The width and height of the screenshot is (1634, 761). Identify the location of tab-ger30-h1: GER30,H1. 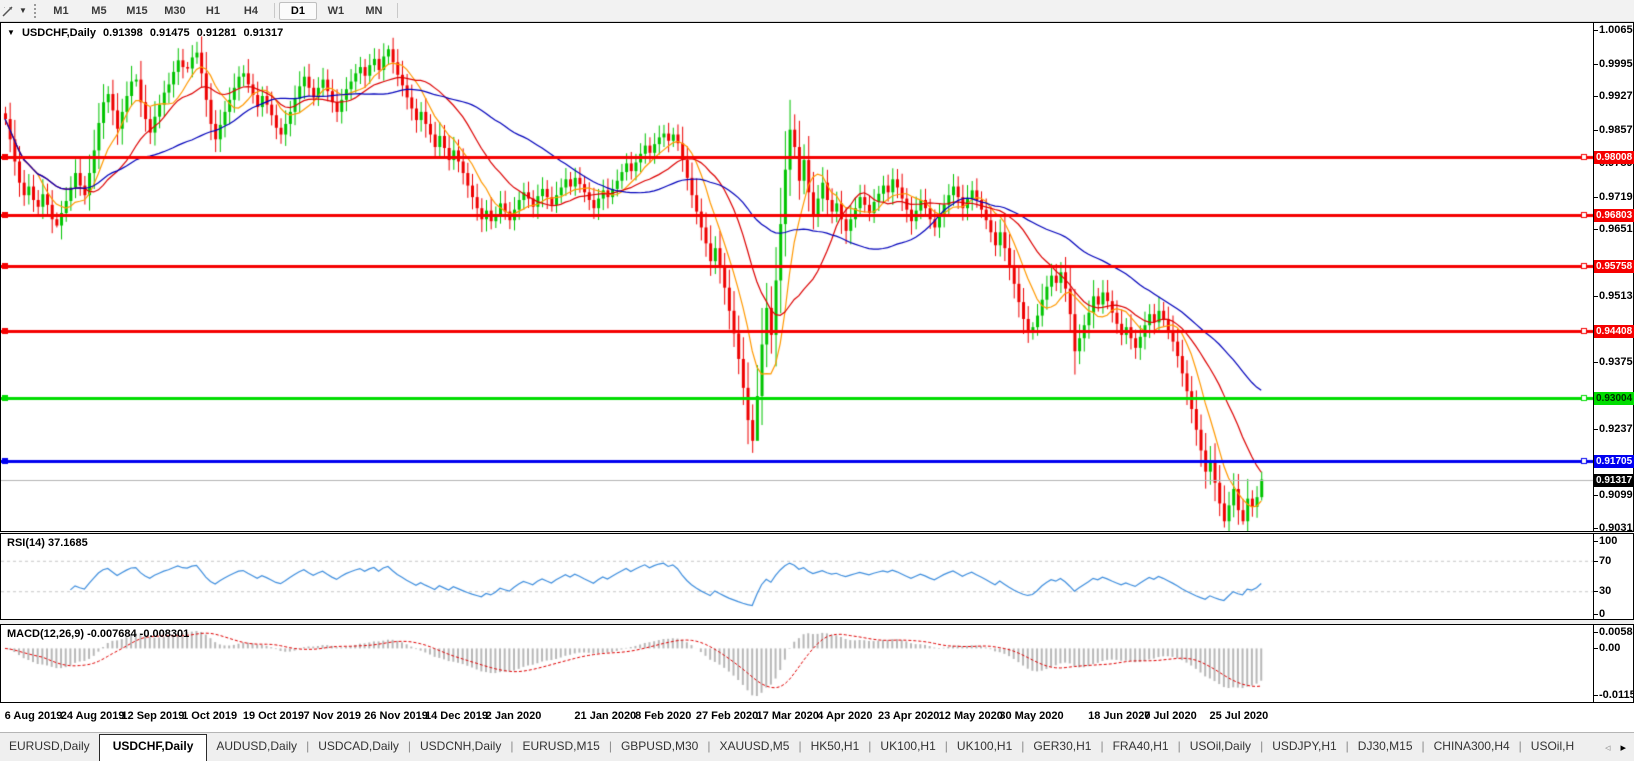
(1062, 746).